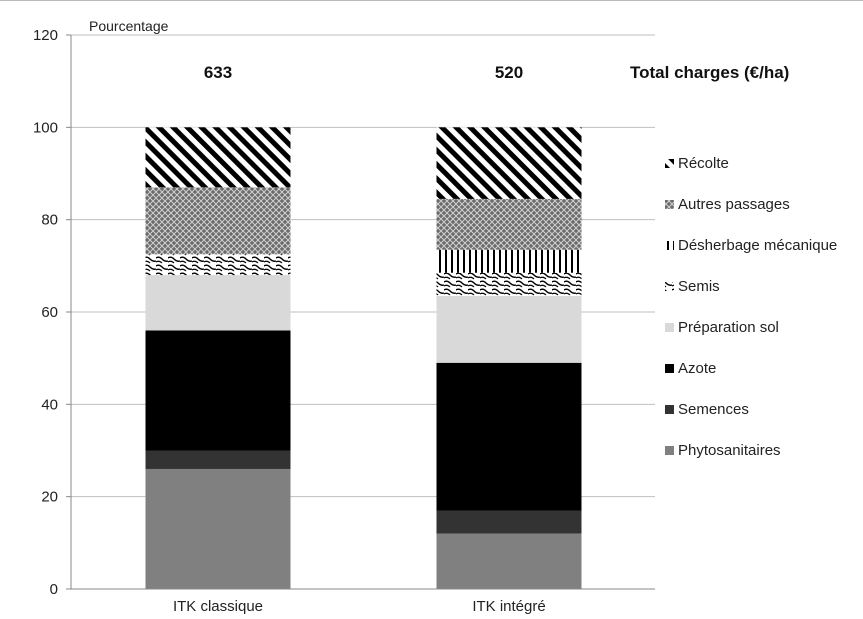 Image resolution: width=863 pixels, height=619 pixels. What do you see at coordinates (49, 312) in the screenshot?
I see `y-tick-label: 60` at bounding box center [49, 312].